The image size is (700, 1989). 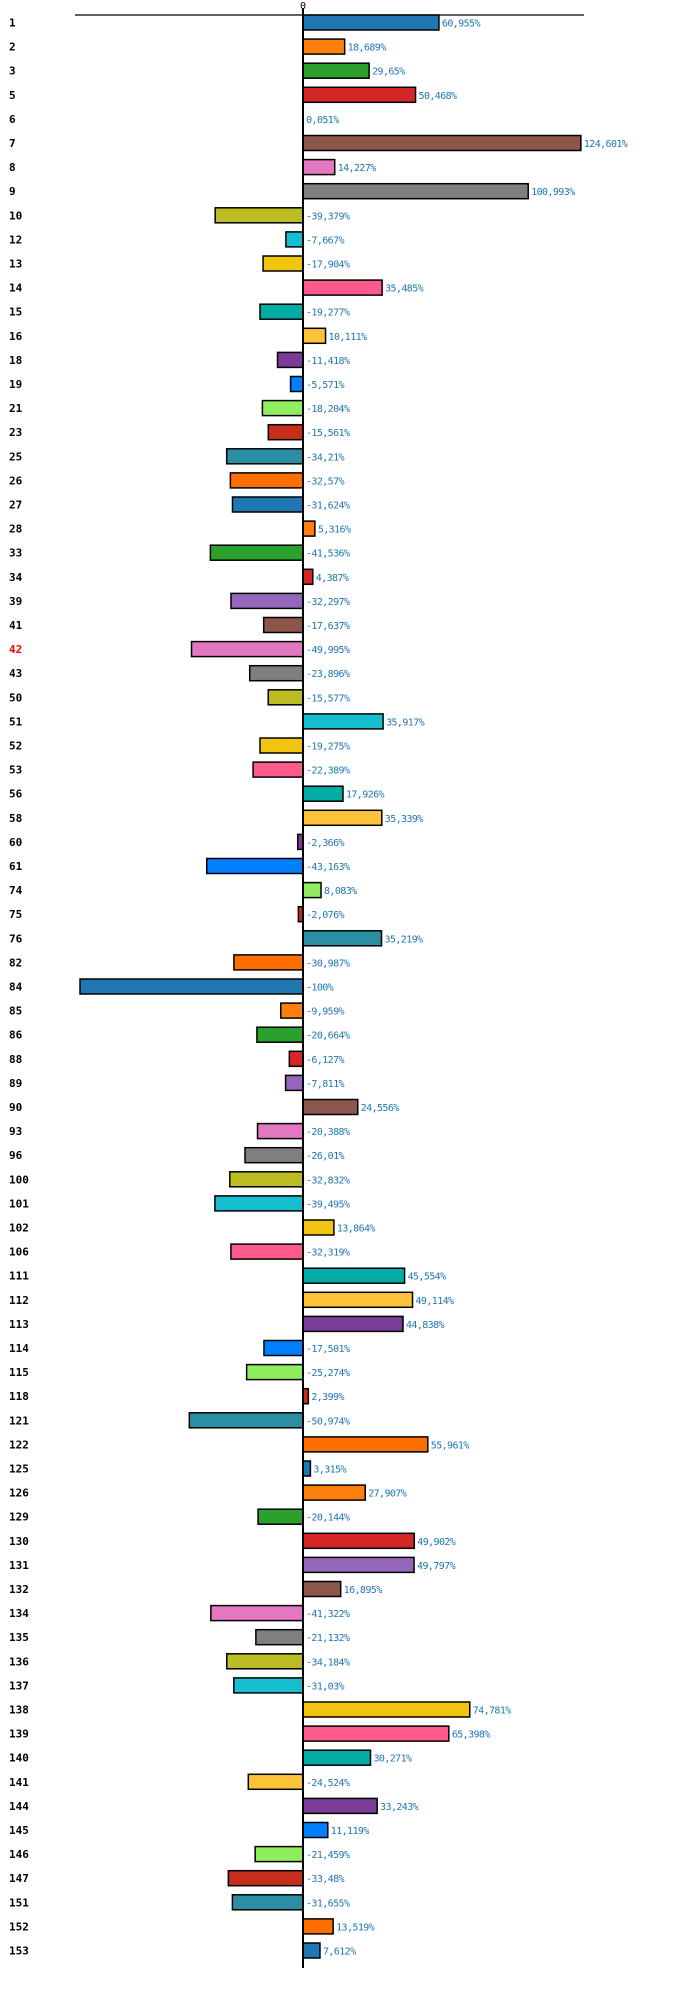 What do you see at coordinates (19, 1782) in the screenshot?
I see `category-label: 141` at bounding box center [19, 1782].